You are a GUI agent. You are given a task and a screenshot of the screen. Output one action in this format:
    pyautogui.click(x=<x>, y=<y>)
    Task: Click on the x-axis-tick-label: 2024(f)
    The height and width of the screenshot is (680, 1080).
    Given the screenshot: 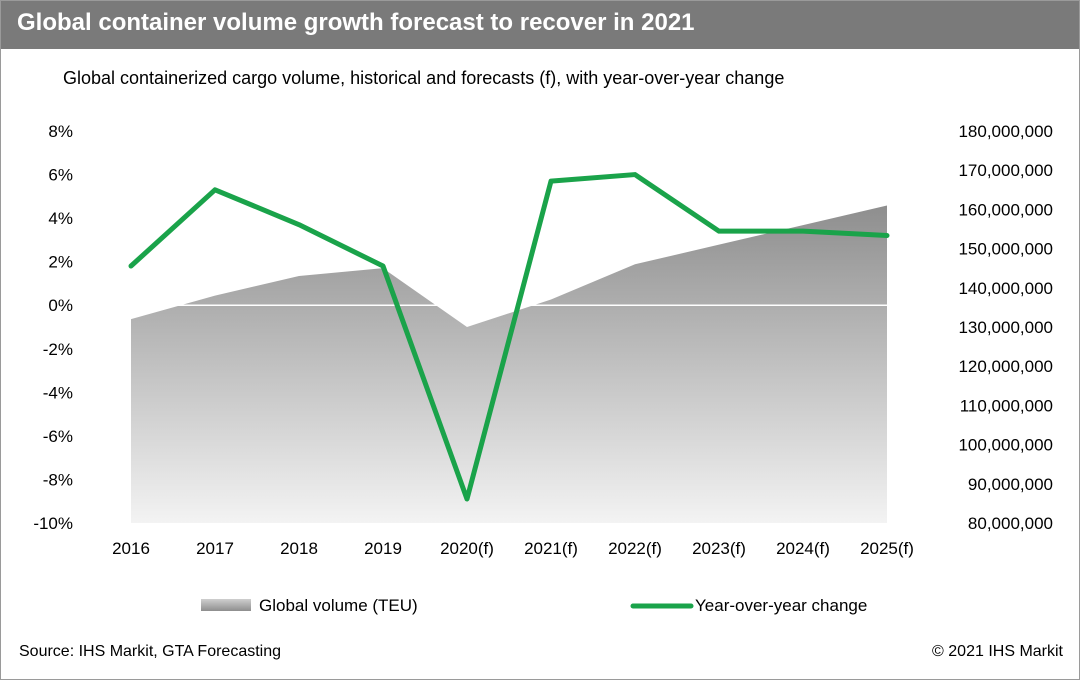 What is the action you would take?
    pyautogui.click(x=803, y=548)
    